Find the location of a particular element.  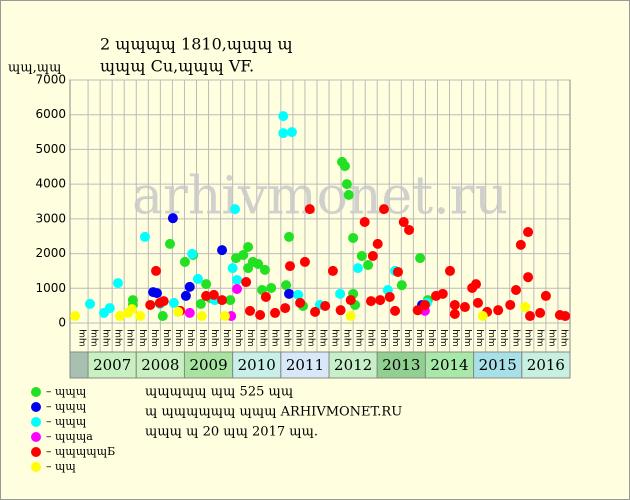

y-tick-label: 1000 is located at coordinates (50, 288).